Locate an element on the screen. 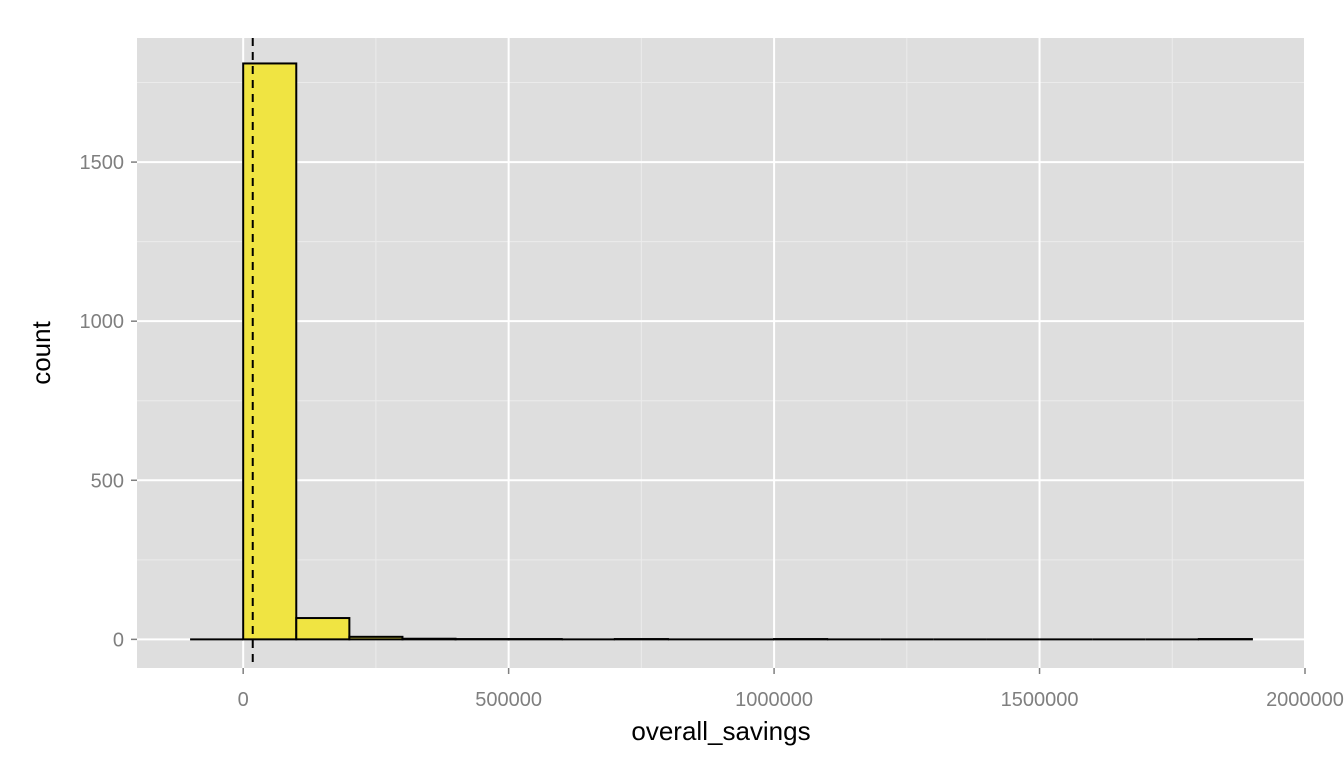 The image size is (1344, 768). x-tick-label: 500000 is located at coordinates (508, 700).